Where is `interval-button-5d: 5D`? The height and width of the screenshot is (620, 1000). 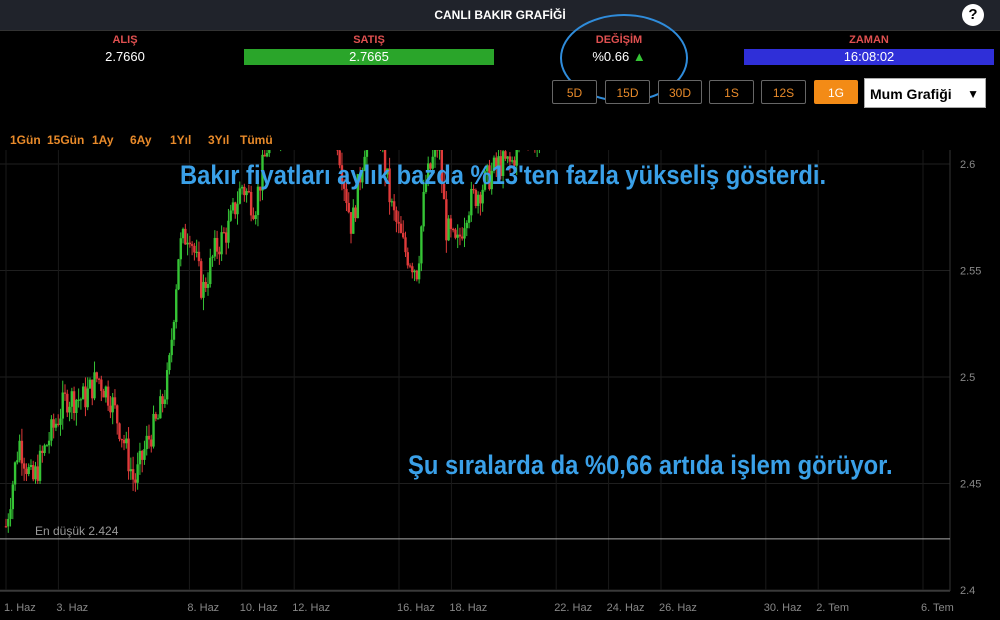
interval-button-5d: 5D is located at coordinates (574, 92).